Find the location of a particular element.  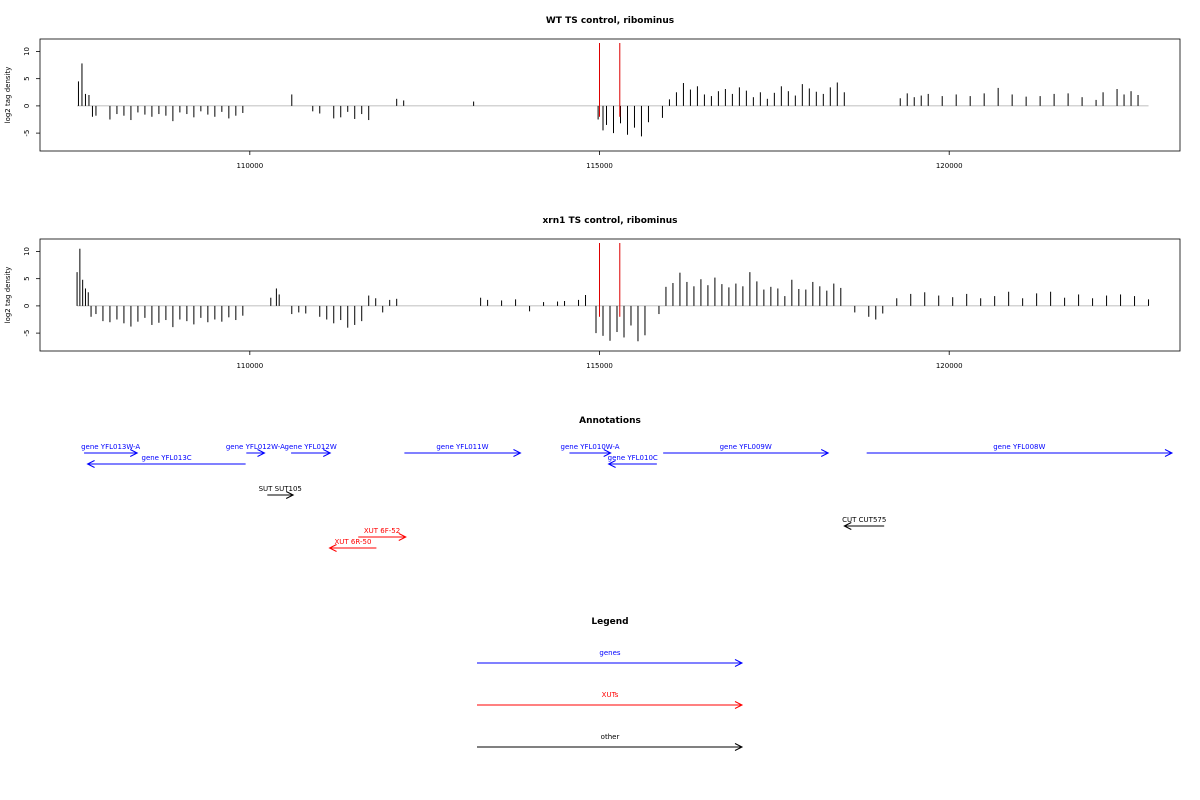

feature-label: CUT CUT575 is located at coordinates (864, 520).